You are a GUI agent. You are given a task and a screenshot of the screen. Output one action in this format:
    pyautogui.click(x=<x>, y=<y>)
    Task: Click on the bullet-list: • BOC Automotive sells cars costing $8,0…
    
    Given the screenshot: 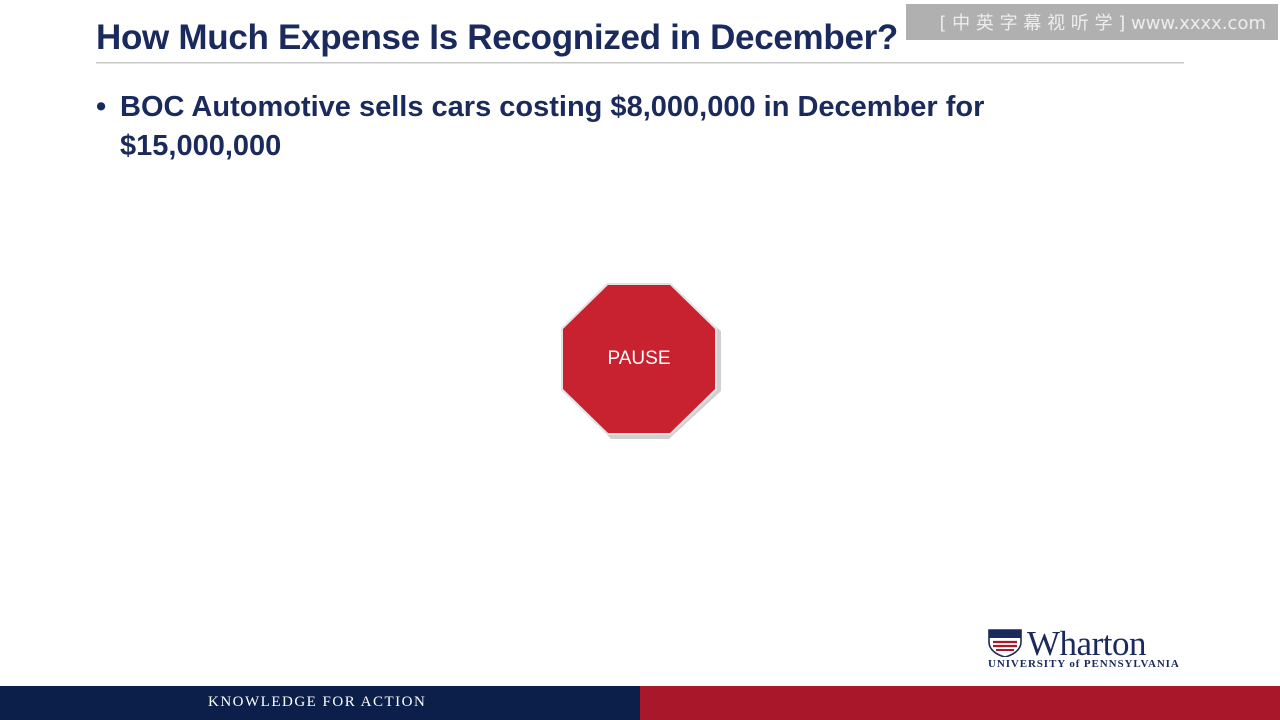 What is the action you would take?
    pyautogui.click(x=596, y=127)
    